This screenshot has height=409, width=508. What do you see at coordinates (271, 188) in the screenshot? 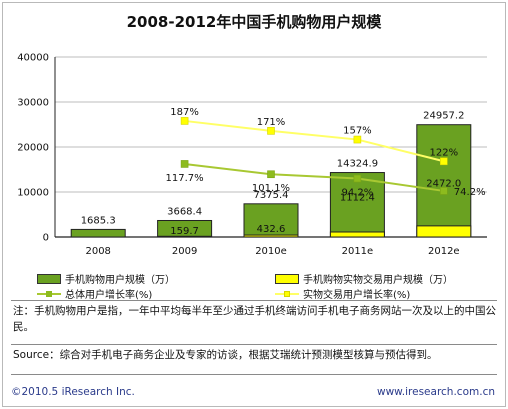
I see `data-label-total-growth: 101.1%` at bounding box center [271, 188].